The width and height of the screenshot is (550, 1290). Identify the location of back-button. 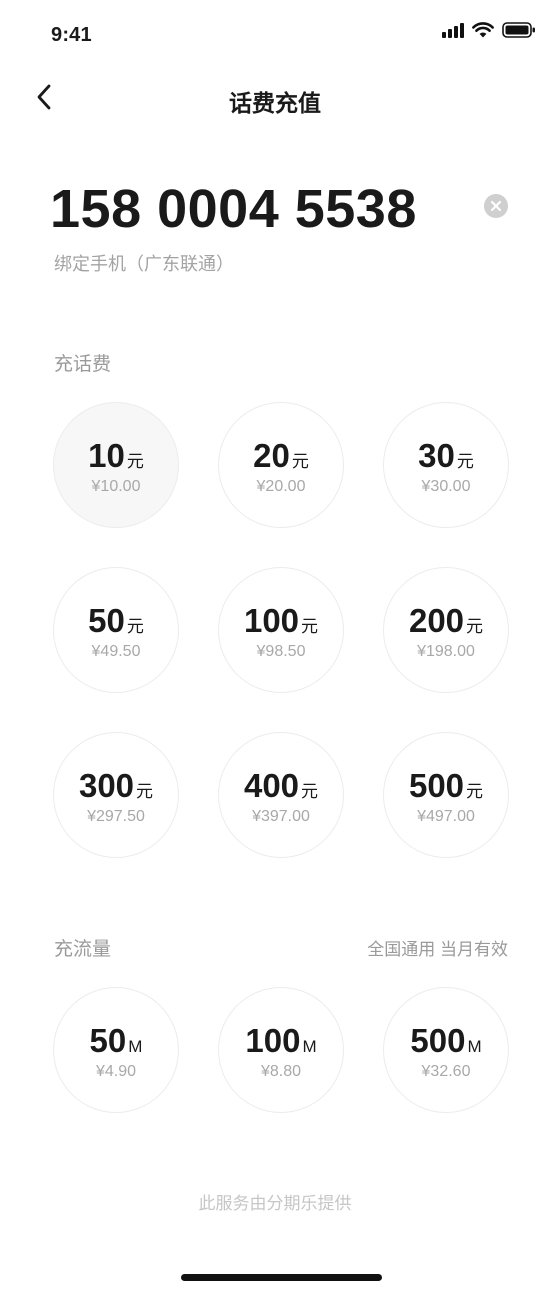
(45, 97).